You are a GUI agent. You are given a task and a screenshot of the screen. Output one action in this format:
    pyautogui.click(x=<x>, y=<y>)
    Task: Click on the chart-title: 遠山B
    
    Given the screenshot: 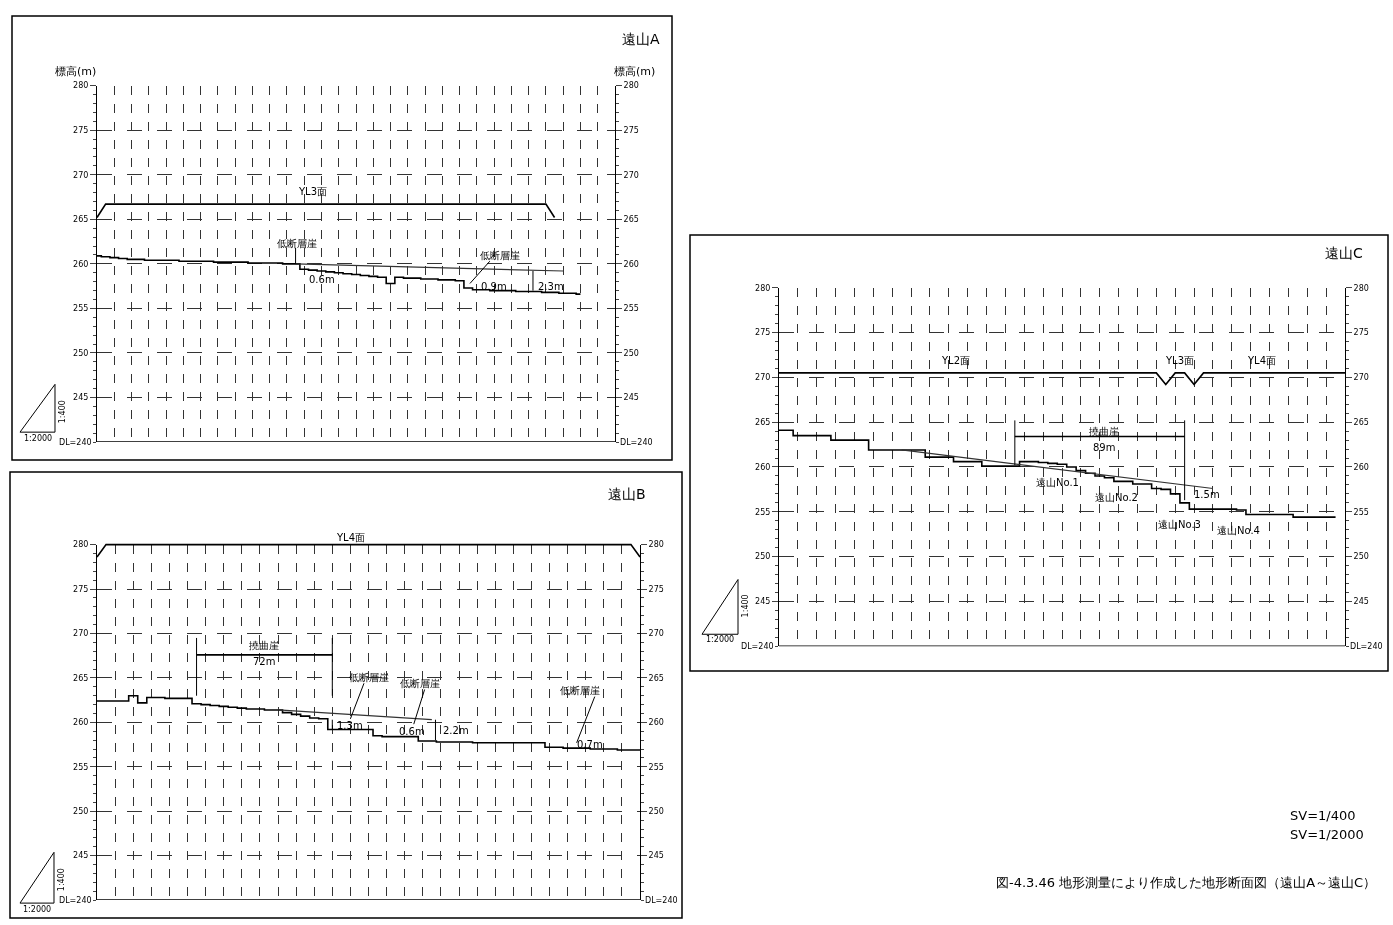 What is the action you would take?
    pyautogui.click(x=627, y=494)
    